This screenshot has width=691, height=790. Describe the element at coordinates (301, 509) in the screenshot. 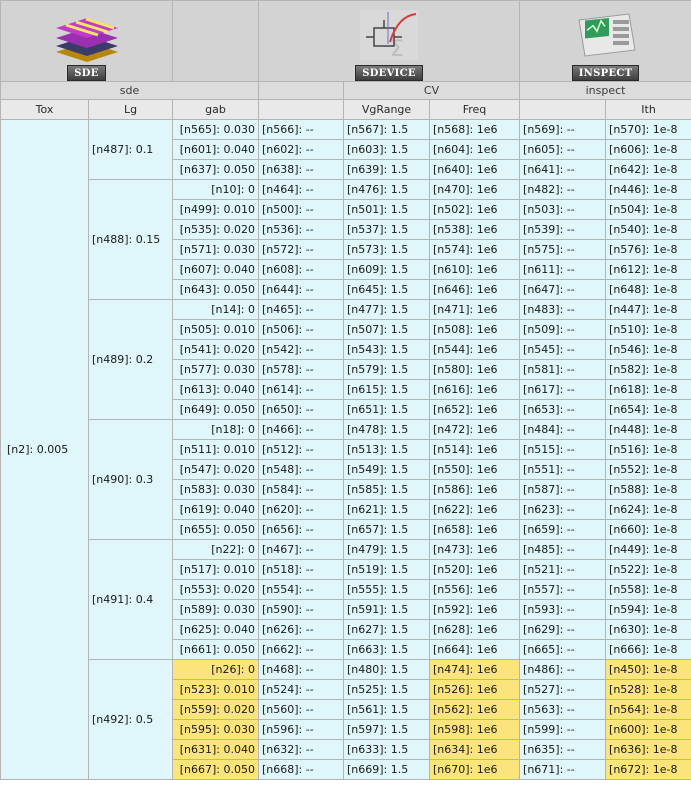

I see `cv-blank-cell: [n620]: --` at that location.